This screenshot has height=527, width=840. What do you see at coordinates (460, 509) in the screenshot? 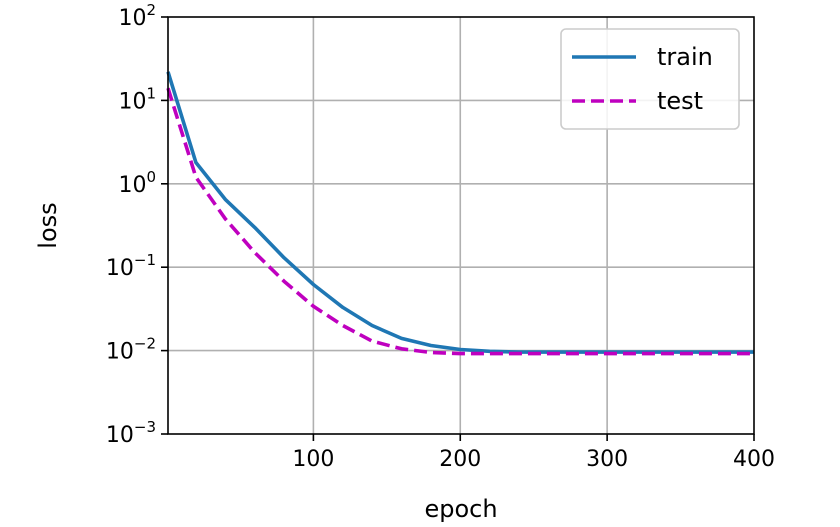
I see `x-axis-label: epoch` at bounding box center [460, 509].